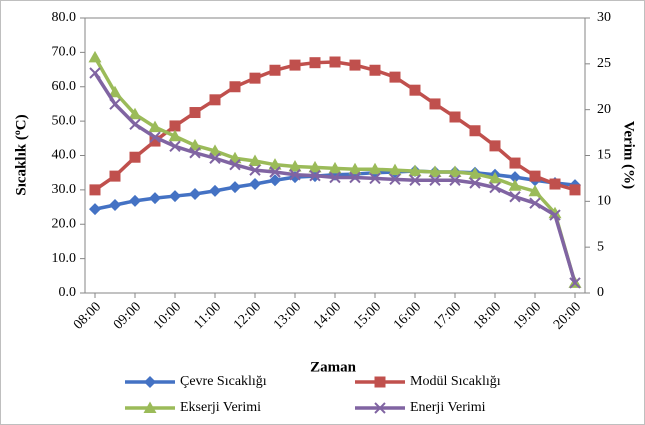 This screenshot has height=425, width=645. Describe the element at coordinates (220, 407) in the screenshot. I see `legend-label: Ekserji Verimi` at that location.